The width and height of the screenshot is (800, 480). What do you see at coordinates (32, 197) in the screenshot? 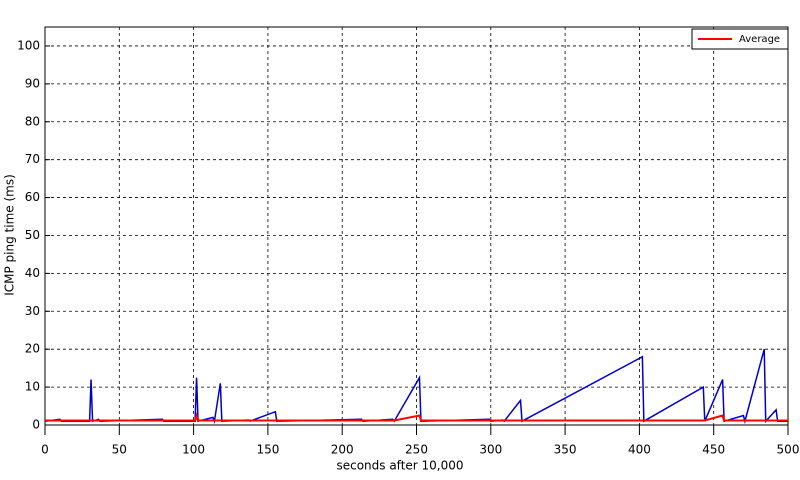
I see `y-tick-label: 60` at bounding box center [32, 197].